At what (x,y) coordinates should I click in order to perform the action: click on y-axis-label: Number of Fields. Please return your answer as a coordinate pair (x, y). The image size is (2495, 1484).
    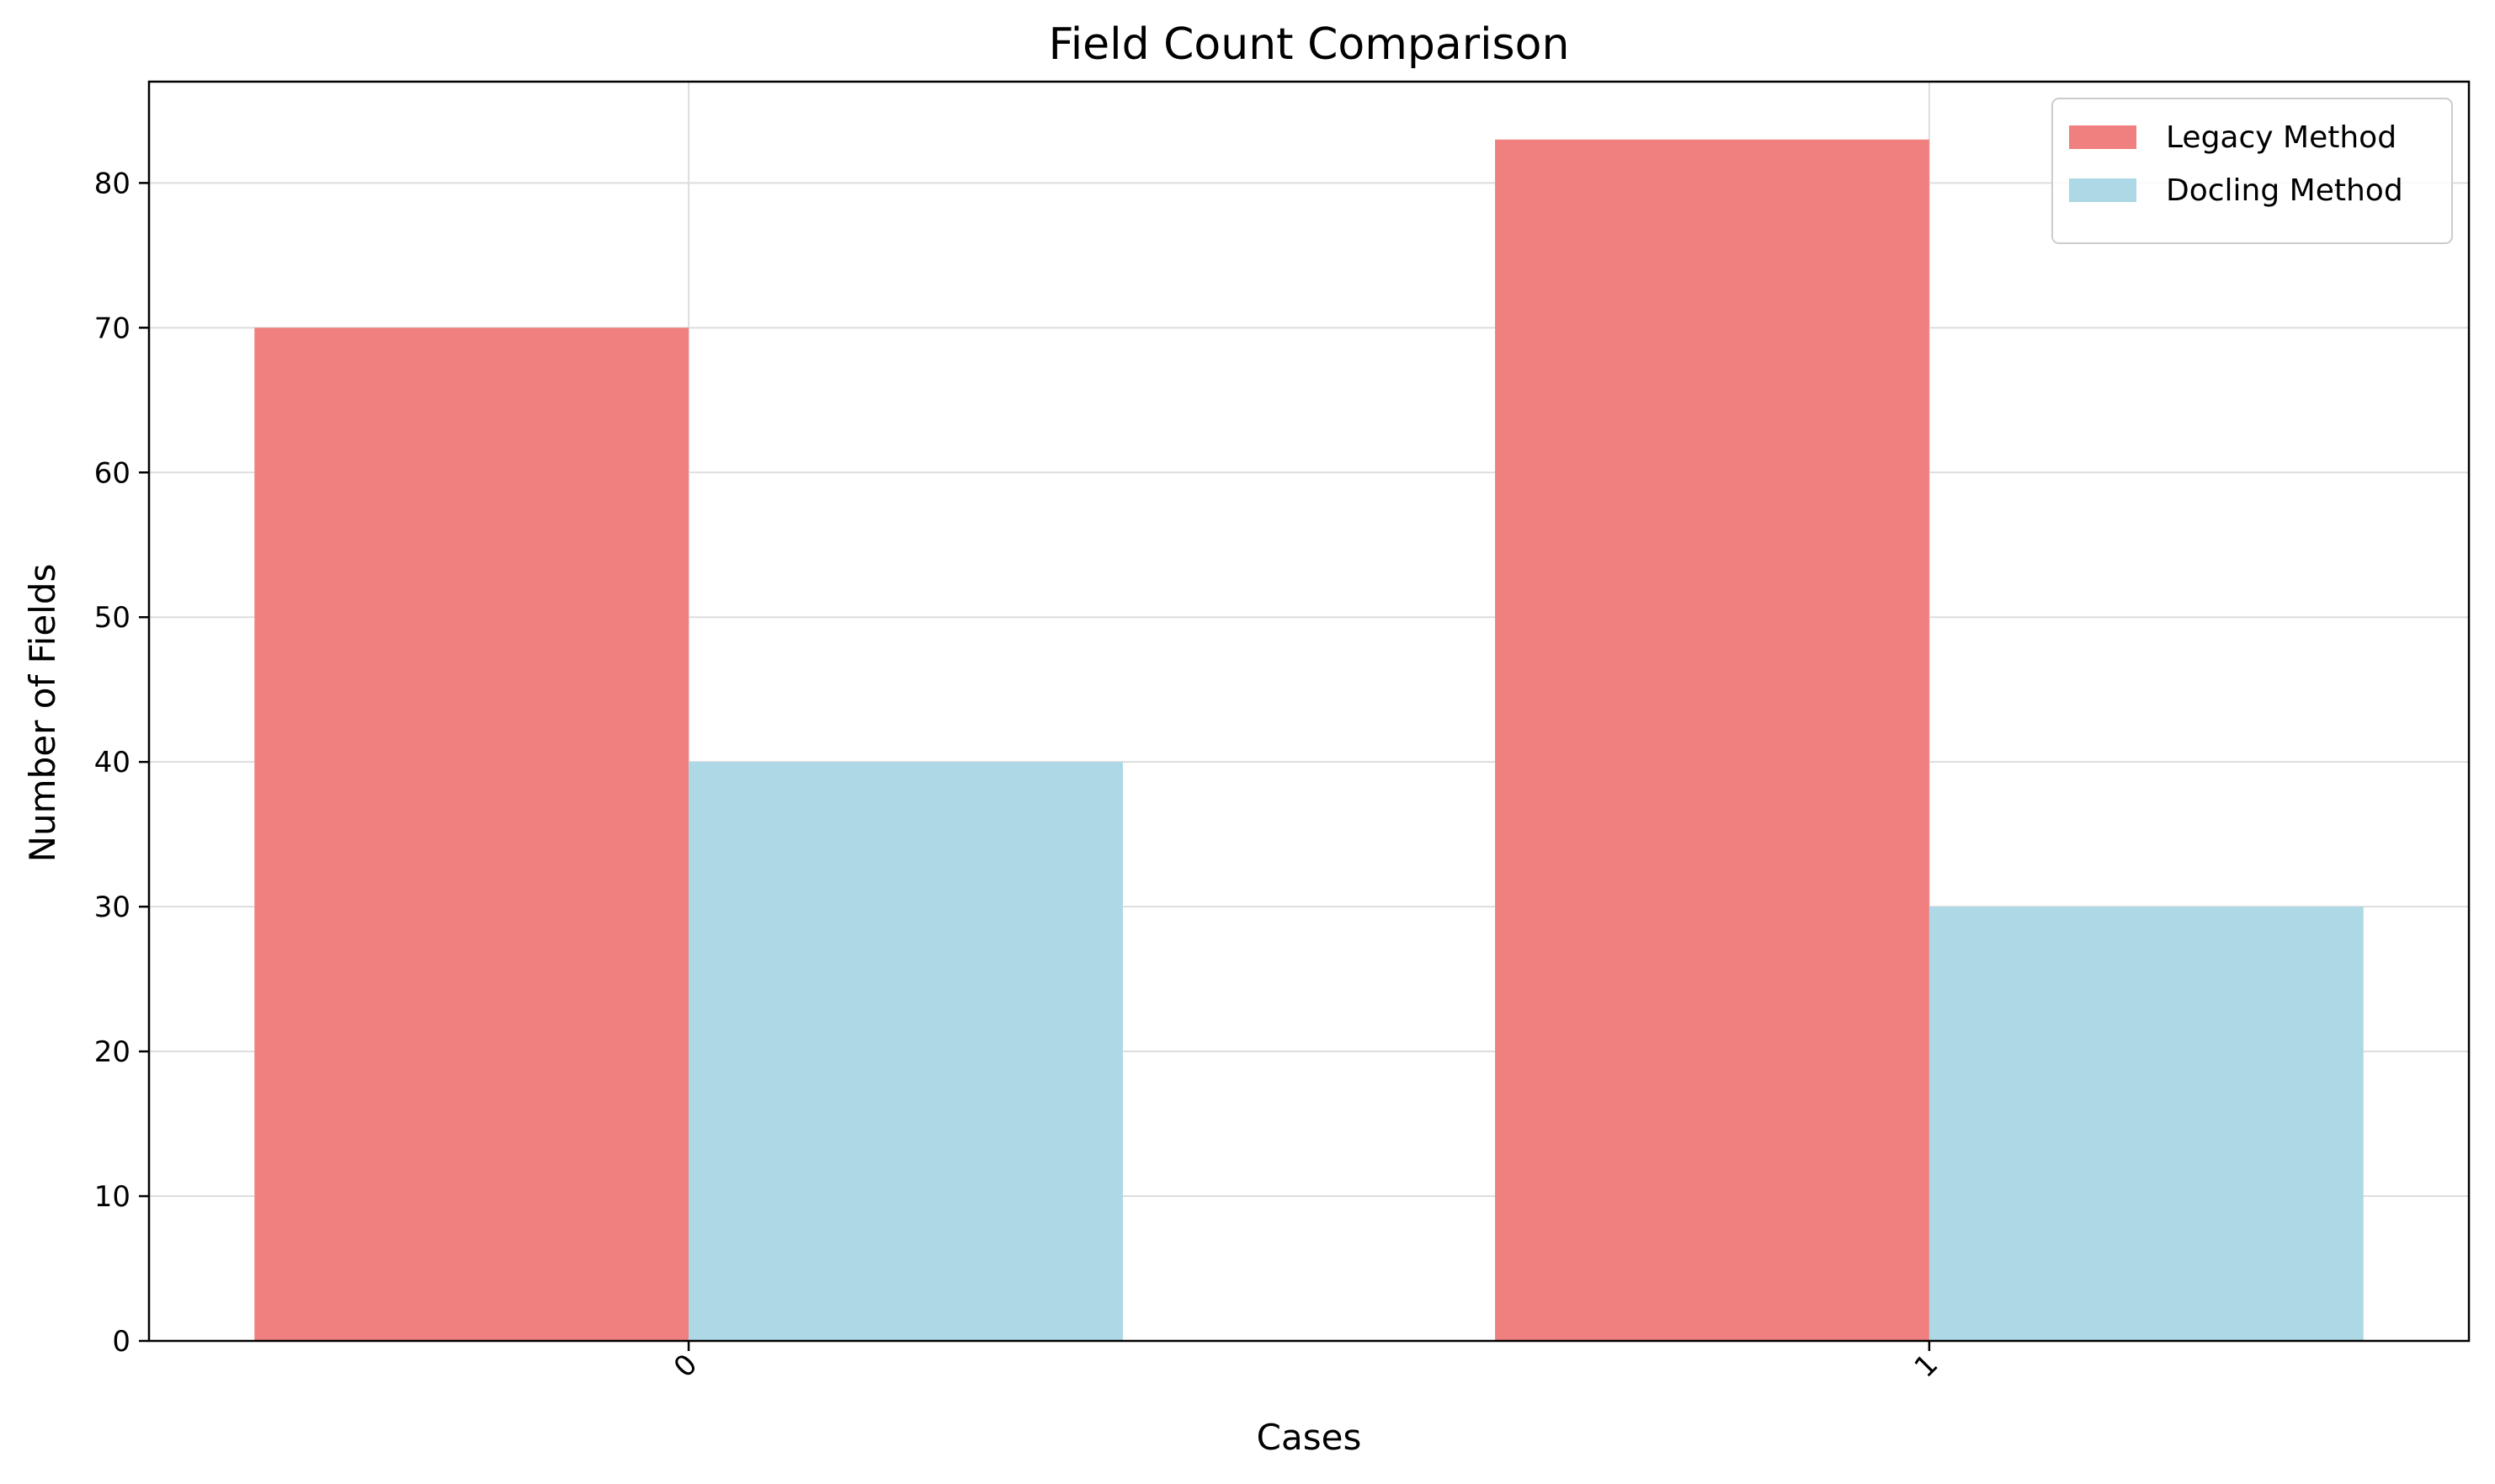
    Looking at the image, I should click on (42, 713).